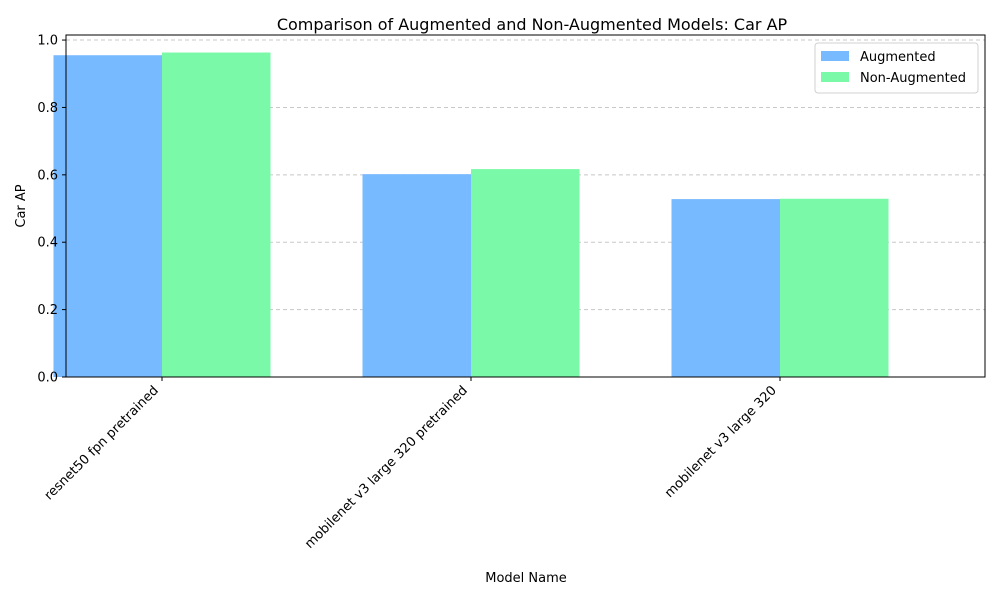 The height and width of the screenshot is (600, 1000). Describe the element at coordinates (47, 41) in the screenshot. I see `y-tick-label: 1.0` at that location.